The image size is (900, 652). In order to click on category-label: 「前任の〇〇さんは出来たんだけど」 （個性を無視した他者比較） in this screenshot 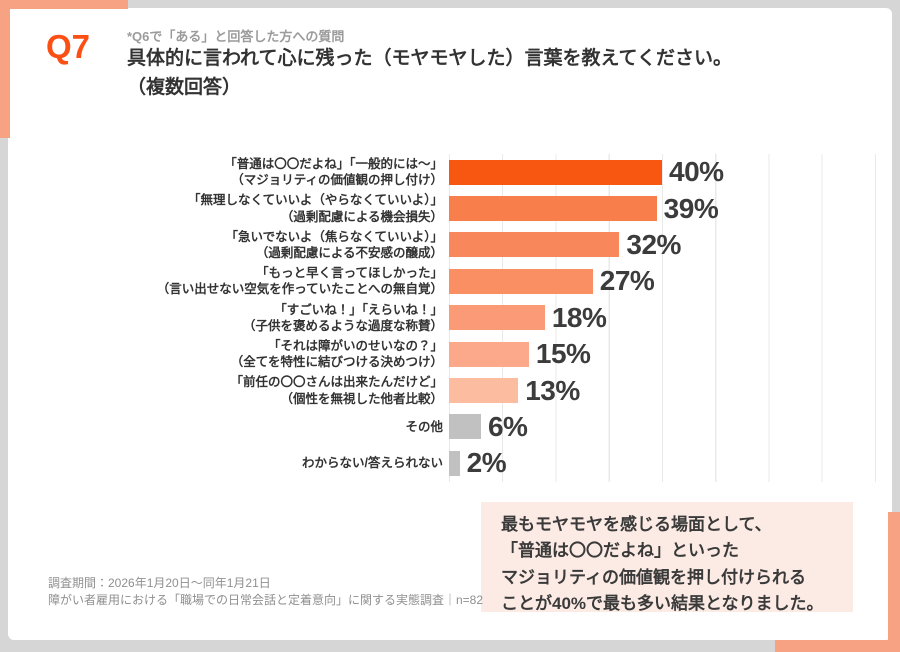, I will do `click(336, 390)`.